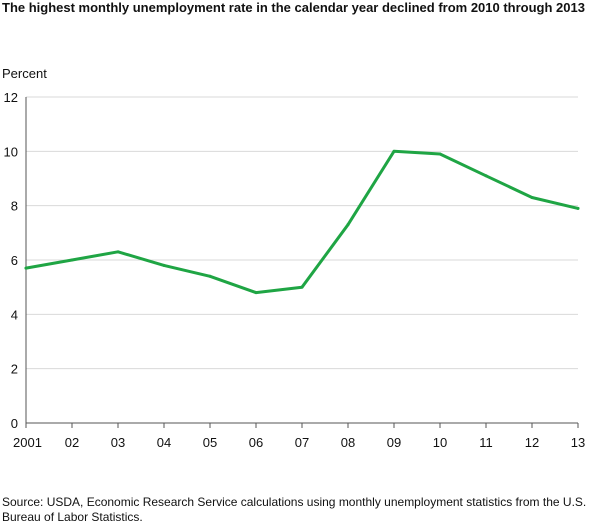  What do you see at coordinates (14, 423) in the screenshot?
I see `y-tick-label: 0` at bounding box center [14, 423].